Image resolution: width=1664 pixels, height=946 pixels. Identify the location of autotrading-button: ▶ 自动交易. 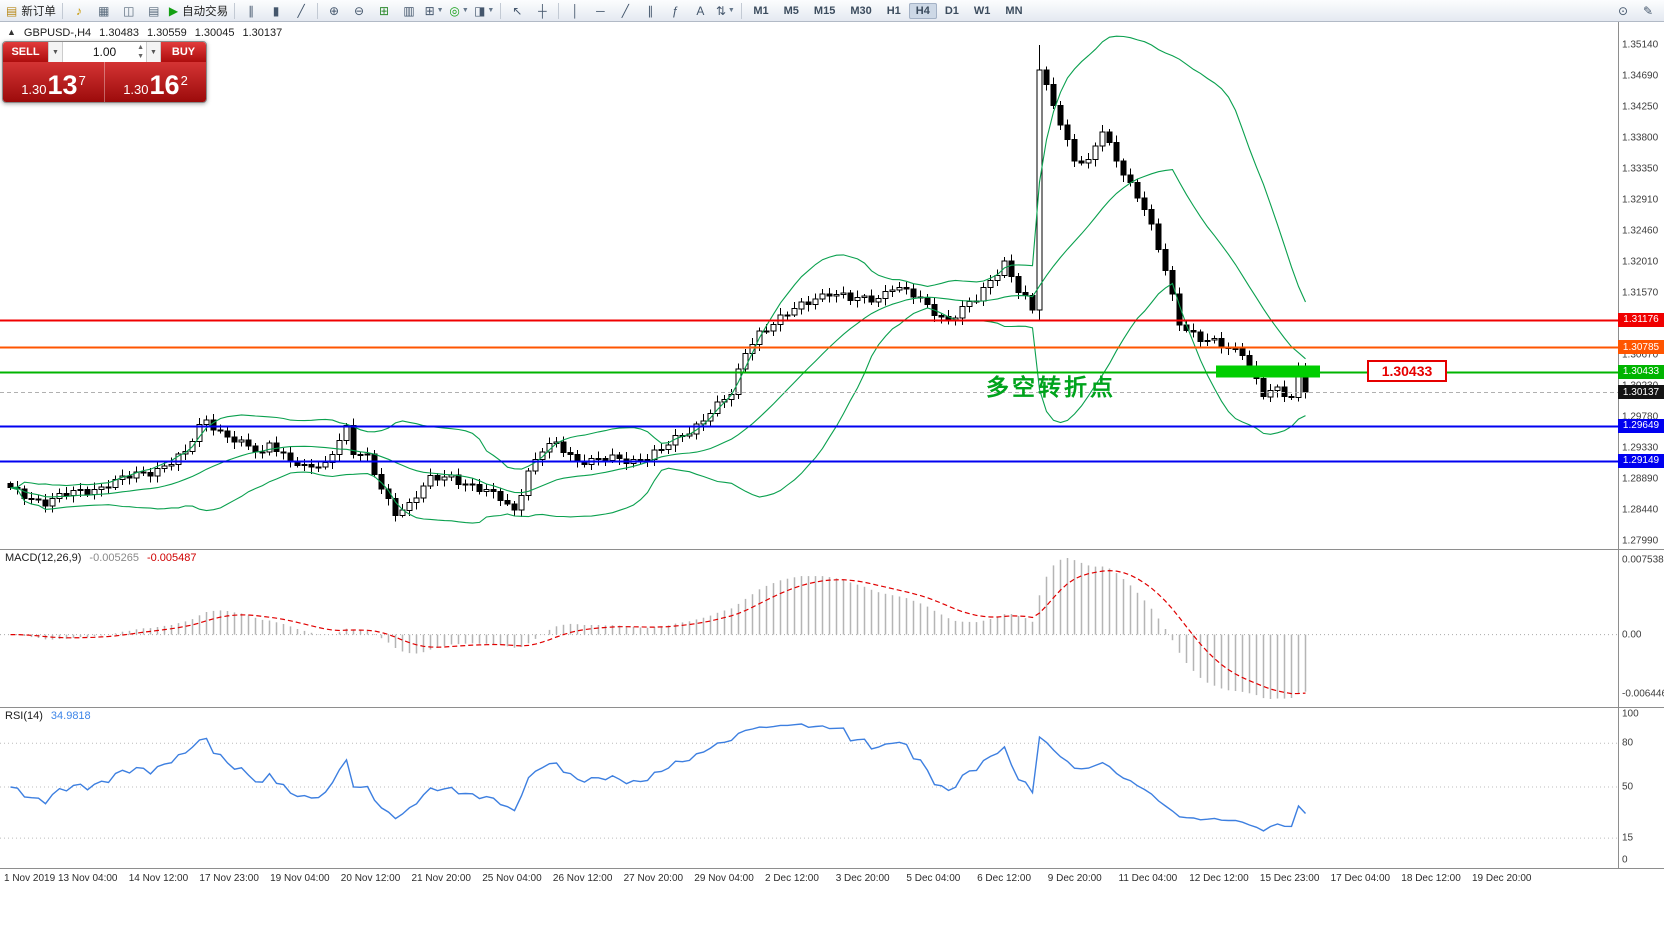
(198, 10).